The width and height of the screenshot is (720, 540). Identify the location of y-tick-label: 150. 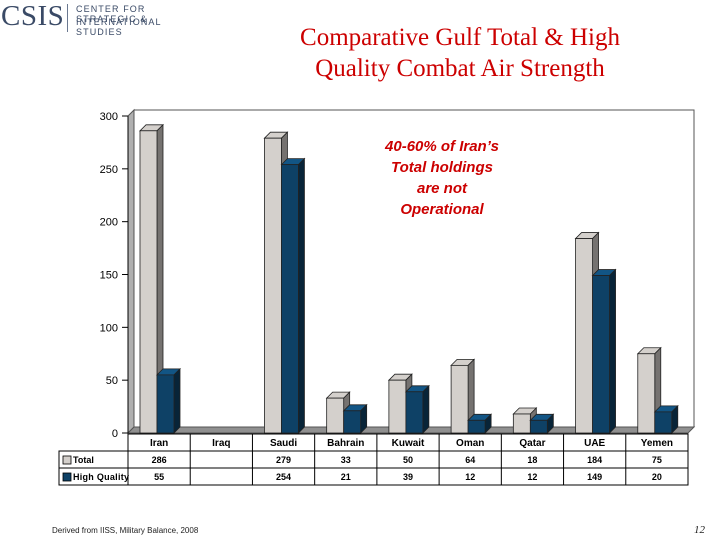
(109, 276).